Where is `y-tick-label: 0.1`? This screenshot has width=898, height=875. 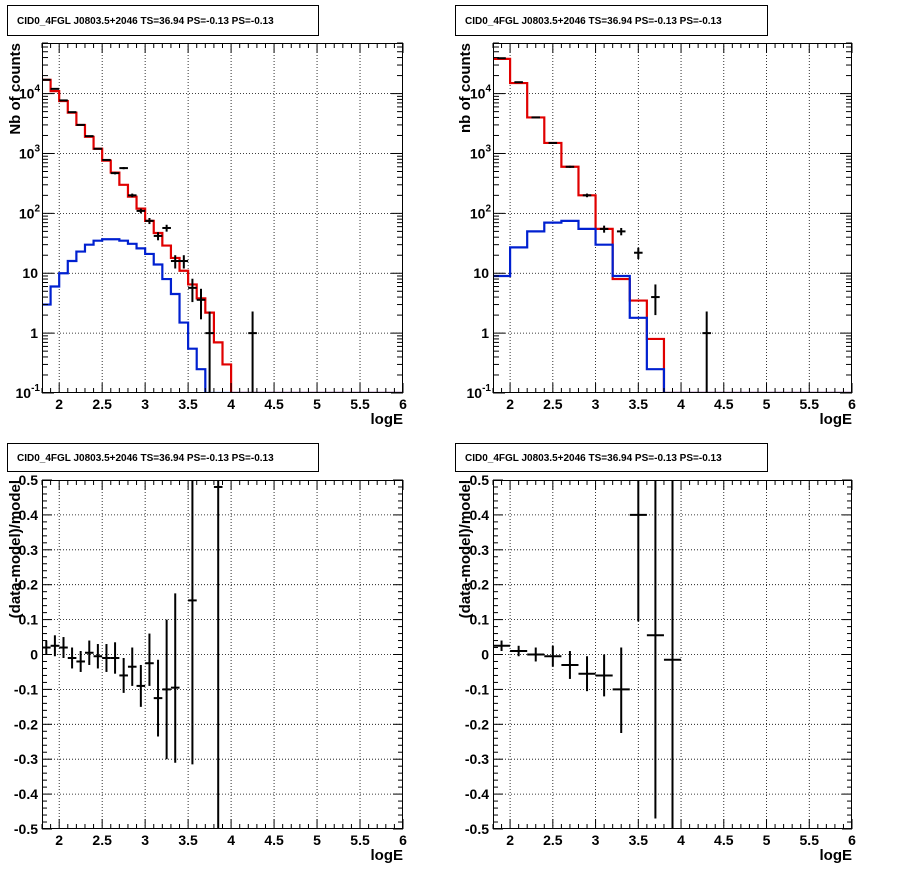
y-tick-label: 0.1 is located at coordinates (29, 620).